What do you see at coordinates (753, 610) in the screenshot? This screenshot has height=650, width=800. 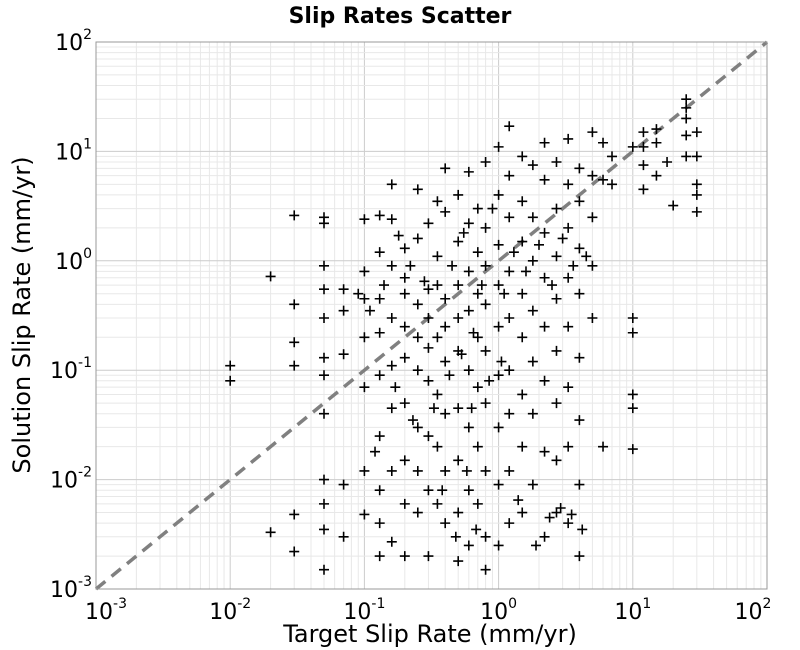 I see `x-tick-label: 102` at bounding box center [753, 610].